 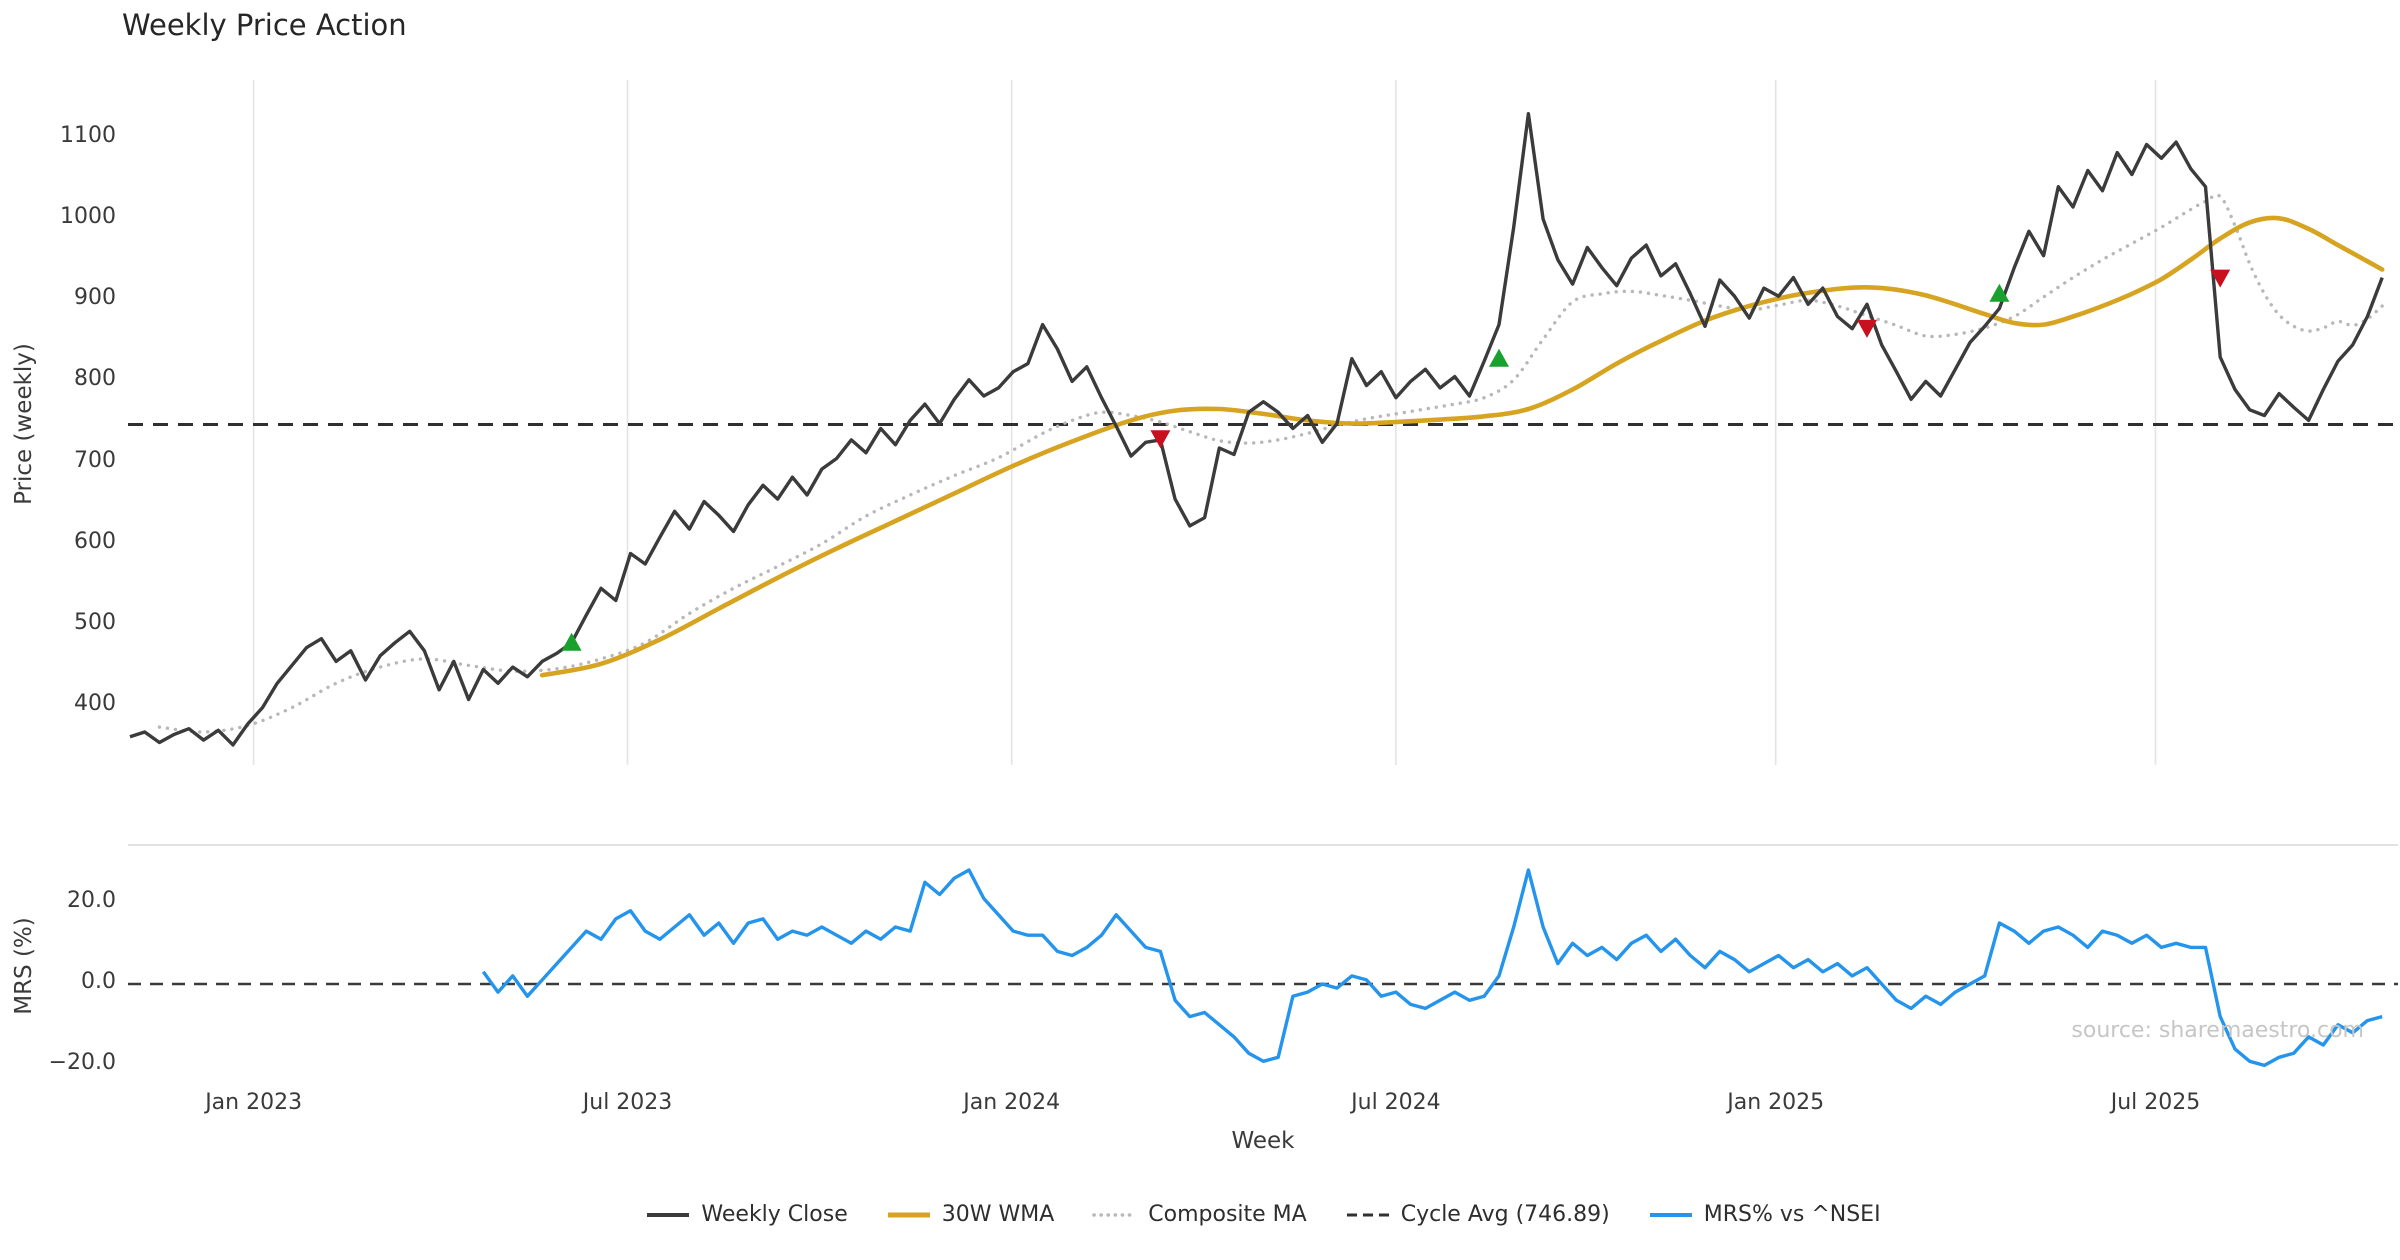 I want to click on price-ytick-600: 600, so click(x=95, y=541).